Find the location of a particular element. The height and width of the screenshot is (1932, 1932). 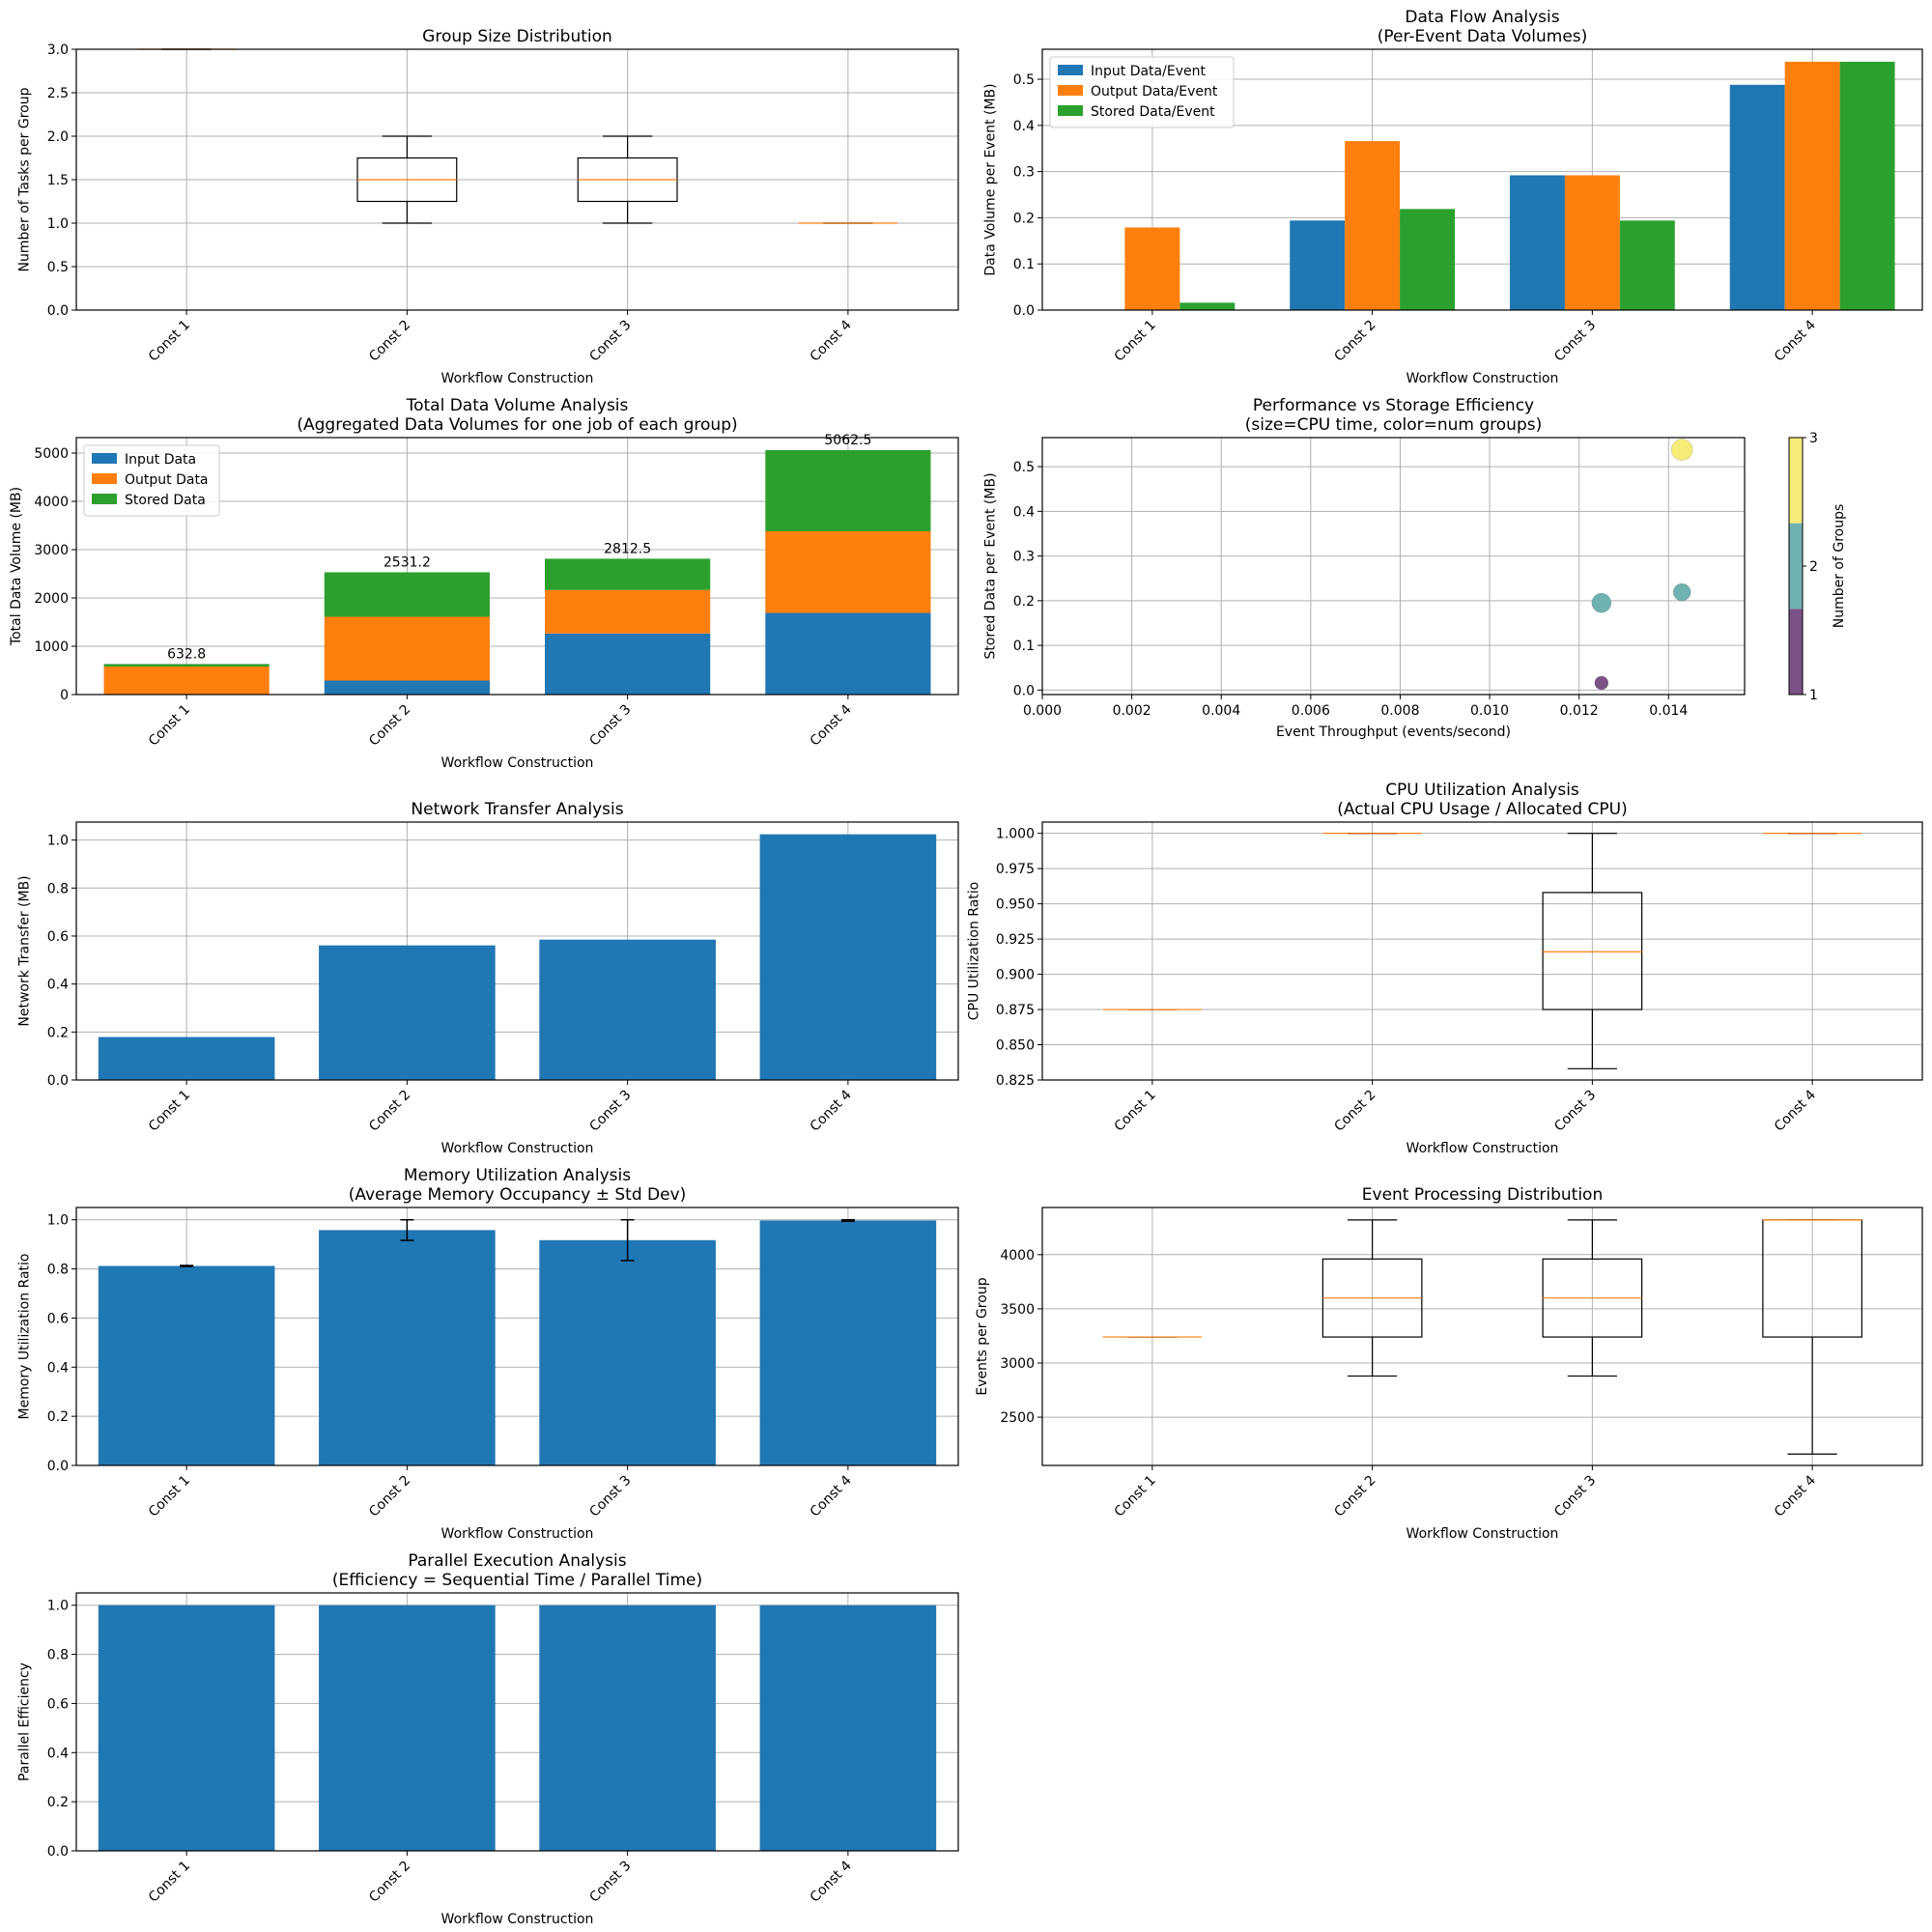

x-tick-label: 0.000 is located at coordinates (1042, 711).